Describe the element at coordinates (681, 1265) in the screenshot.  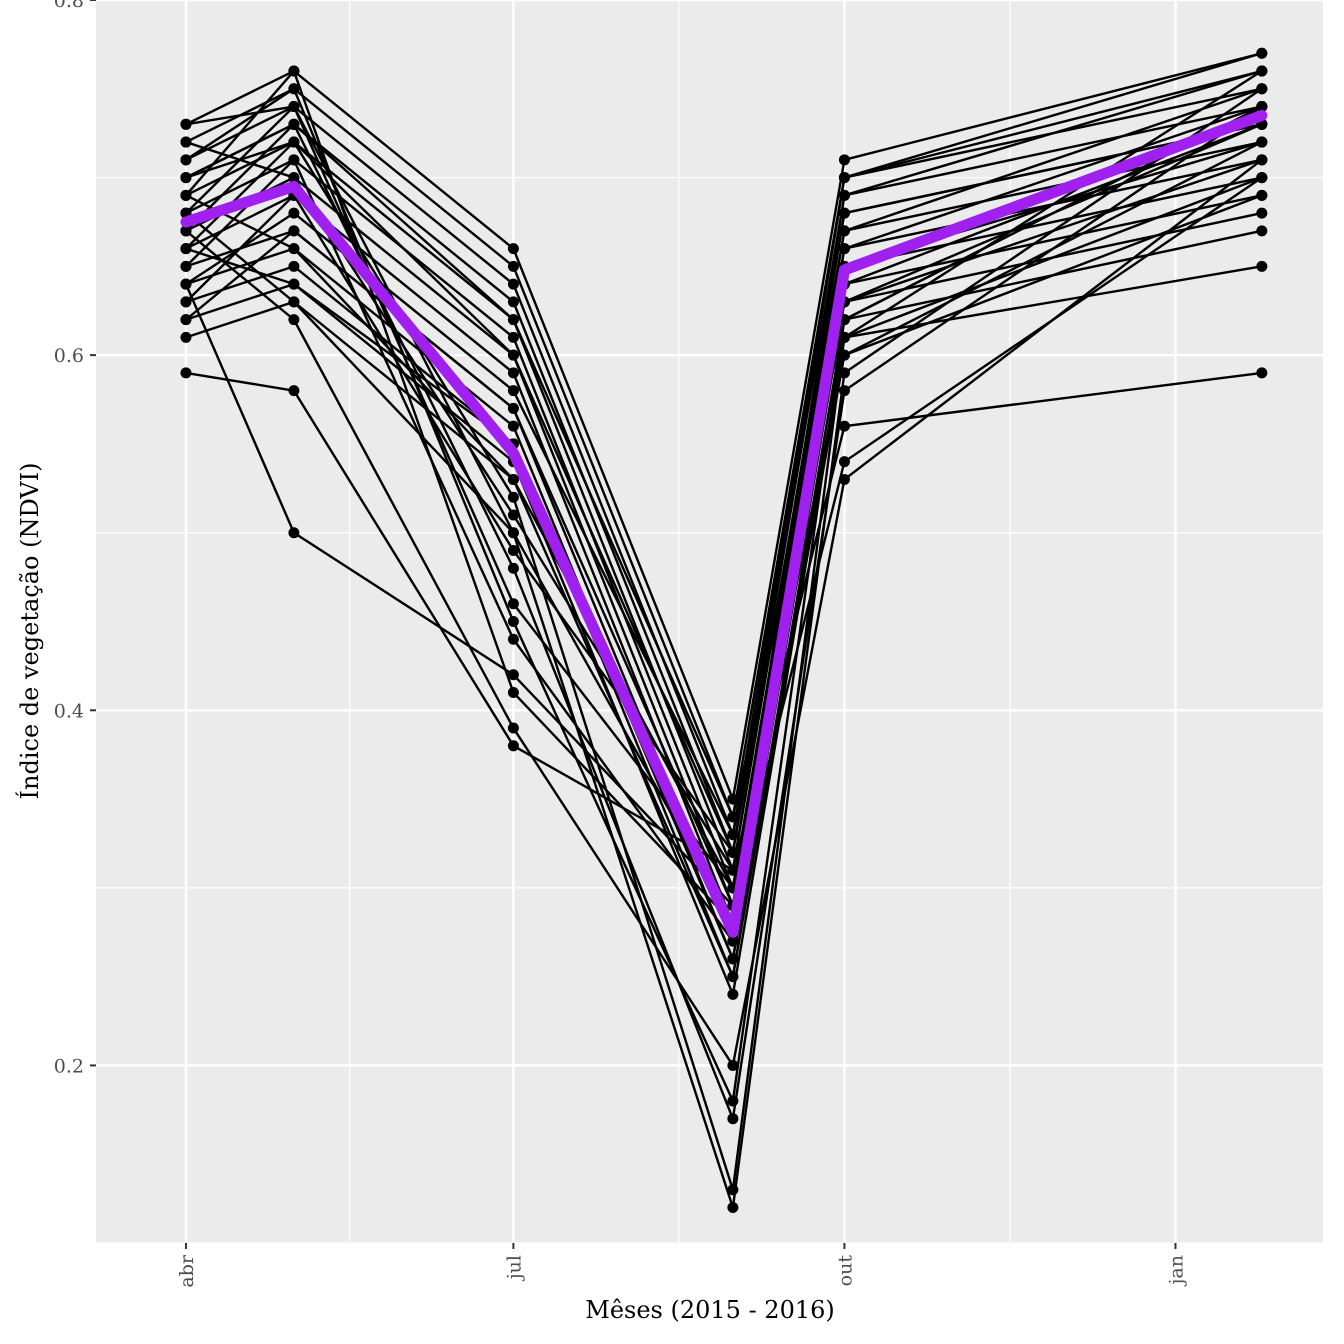
I see `x-axis: abr jul out jan` at that location.